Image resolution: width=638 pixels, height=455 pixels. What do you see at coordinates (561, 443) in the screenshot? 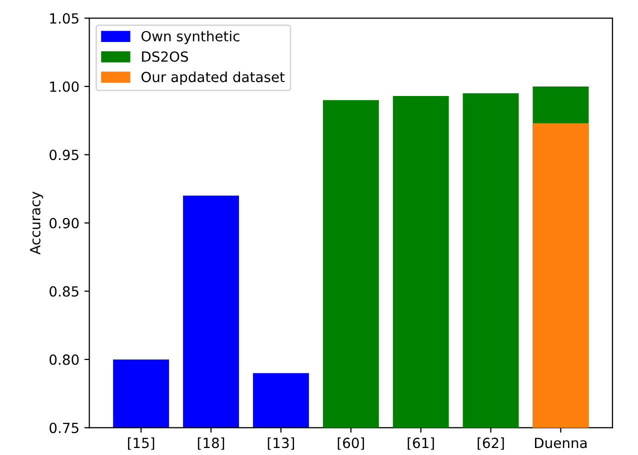
I see `x-tick-label: Duenna` at bounding box center [561, 443].